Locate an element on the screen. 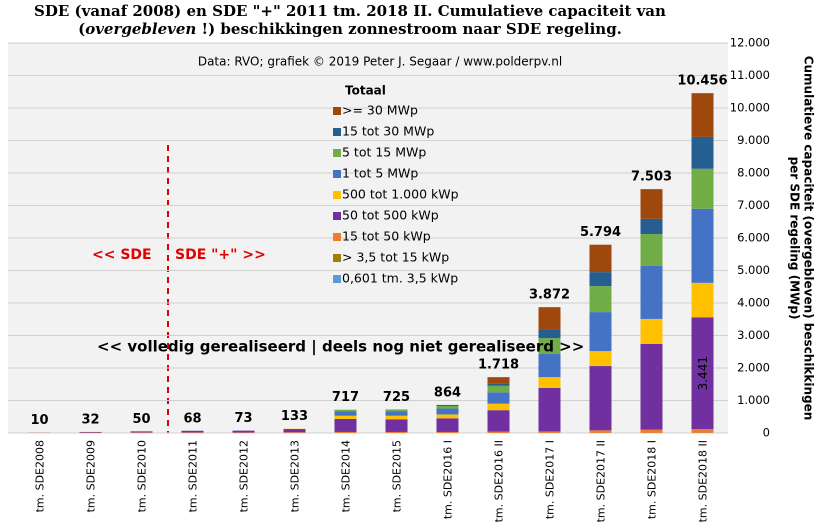  x-tick-group: tm. SDE2010 is located at coordinates (142, 476).